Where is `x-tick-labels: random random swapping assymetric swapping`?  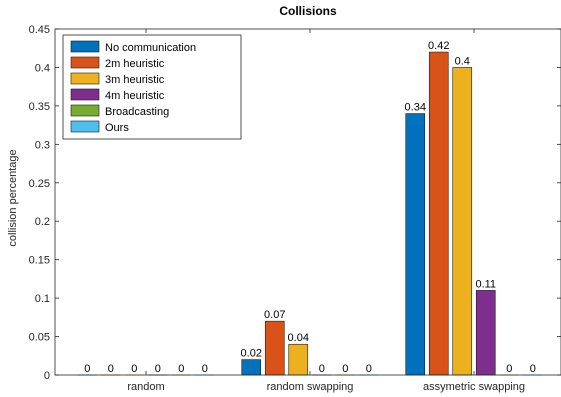 x-tick-labels: random random swapping assymetric swapping is located at coordinates (326, 387).